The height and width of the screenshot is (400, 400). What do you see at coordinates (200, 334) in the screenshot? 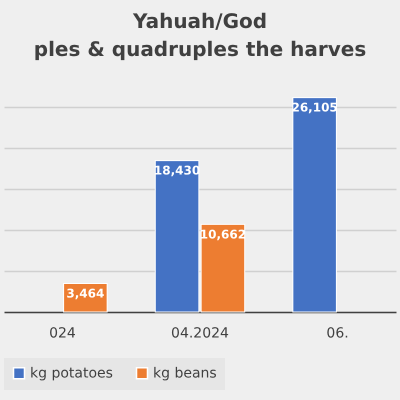
I see `x-tick-label: 04.2024` at bounding box center [200, 334].